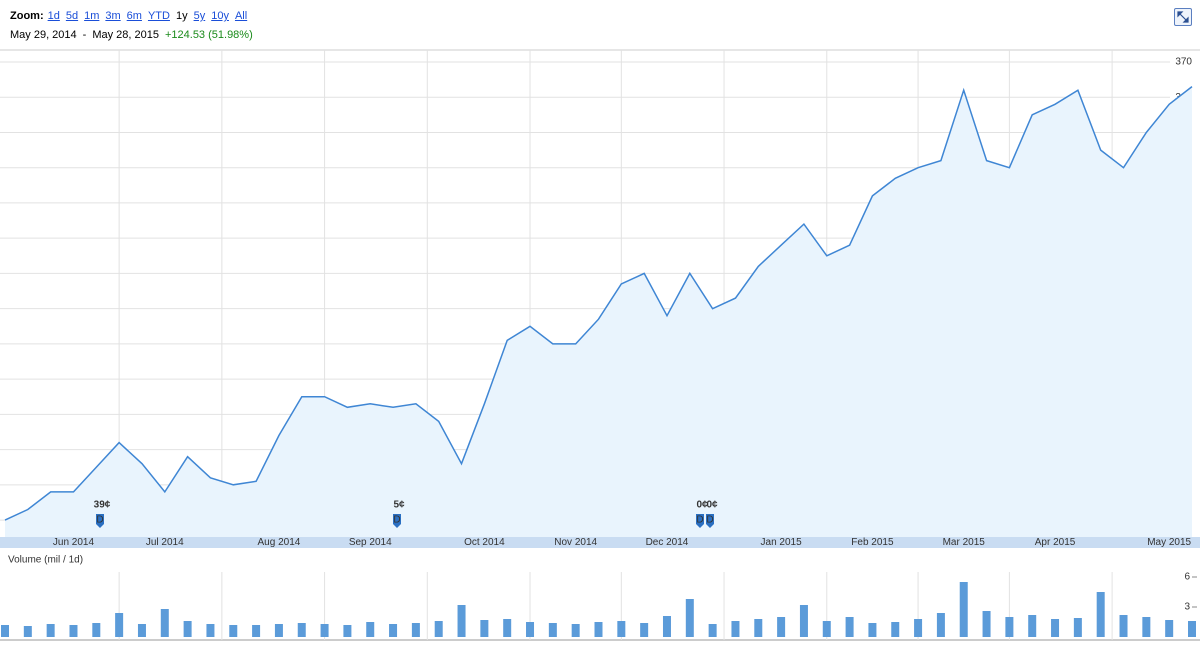 The image size is (1200, 646). Describe the element at coordinates (113, 16) in the screenshot. I see `zoom-option: 3m` at that location.